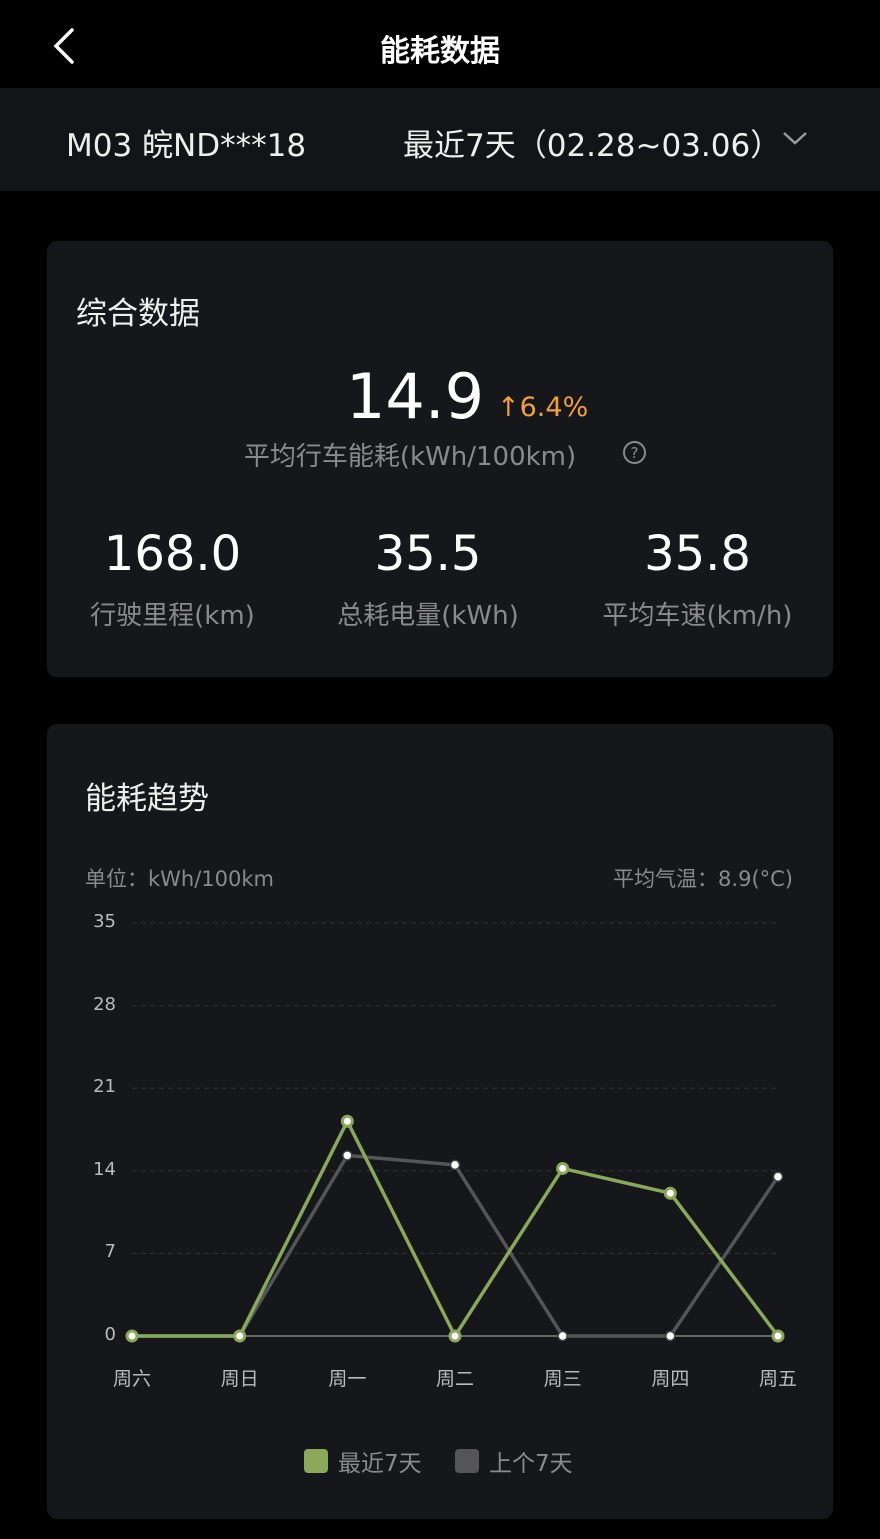  Describe the element at coordinates (147, 799) in the screenshot. I see `trend-title: 能耗趋势` at that location.